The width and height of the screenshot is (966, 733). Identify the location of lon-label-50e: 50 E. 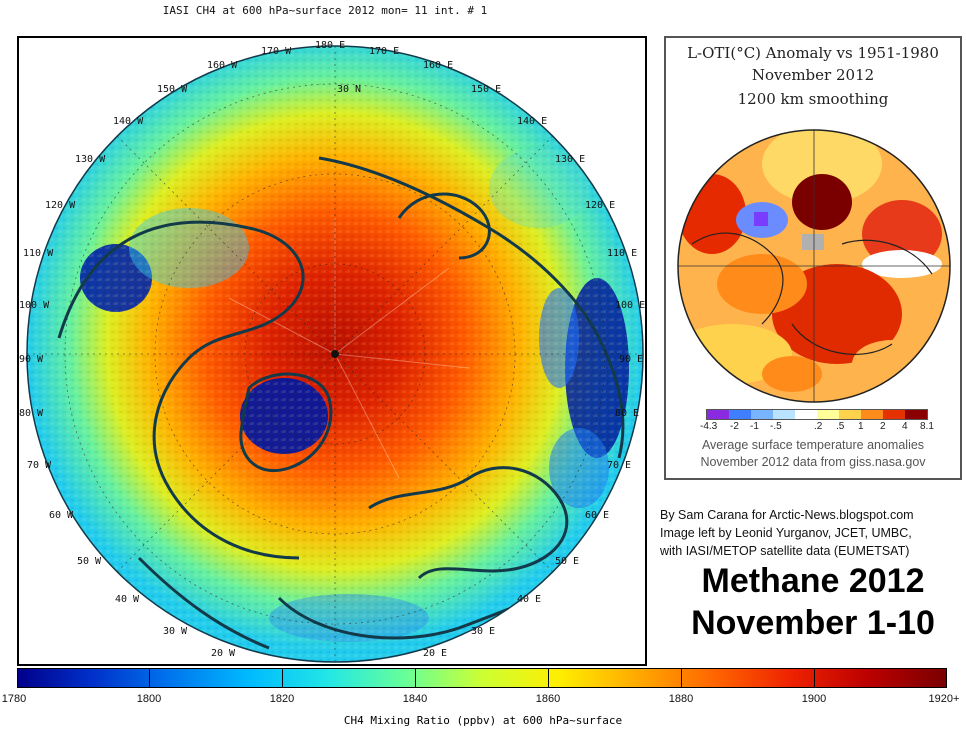
(567, 561).